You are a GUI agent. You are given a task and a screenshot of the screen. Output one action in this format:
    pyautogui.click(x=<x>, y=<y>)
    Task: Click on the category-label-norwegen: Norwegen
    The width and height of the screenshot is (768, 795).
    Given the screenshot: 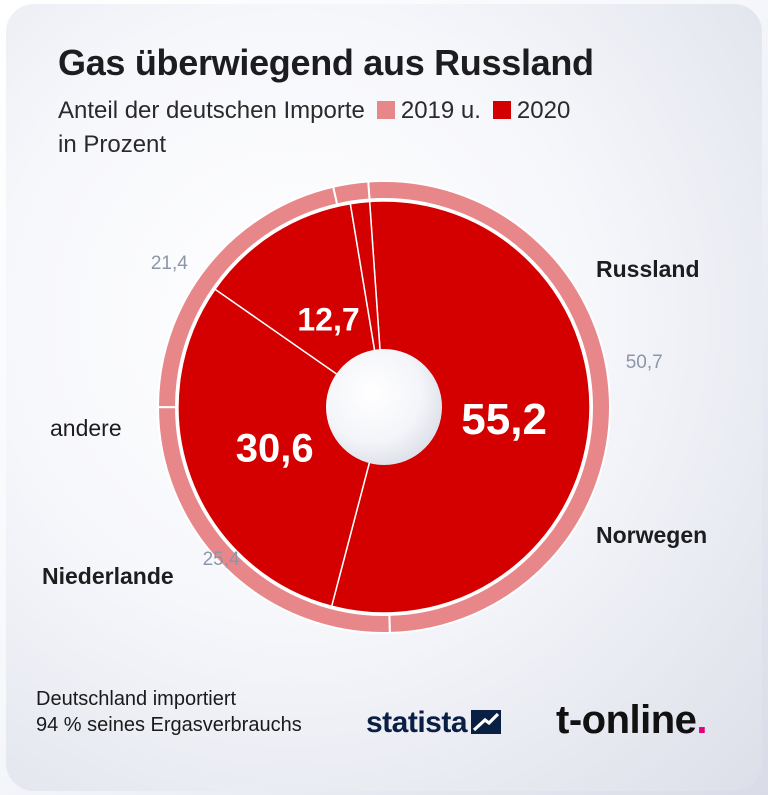 What is the action you would take?
    pyautogui.click(x=651, y=535)
    